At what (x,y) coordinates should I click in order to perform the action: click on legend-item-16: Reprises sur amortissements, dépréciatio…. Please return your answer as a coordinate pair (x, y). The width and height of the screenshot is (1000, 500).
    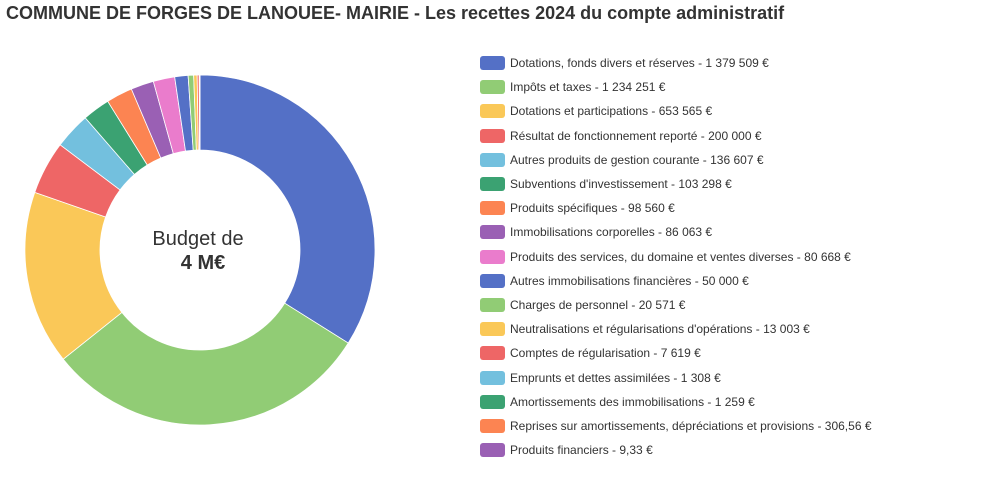
    Looking at the image, I should click on (676, 426).